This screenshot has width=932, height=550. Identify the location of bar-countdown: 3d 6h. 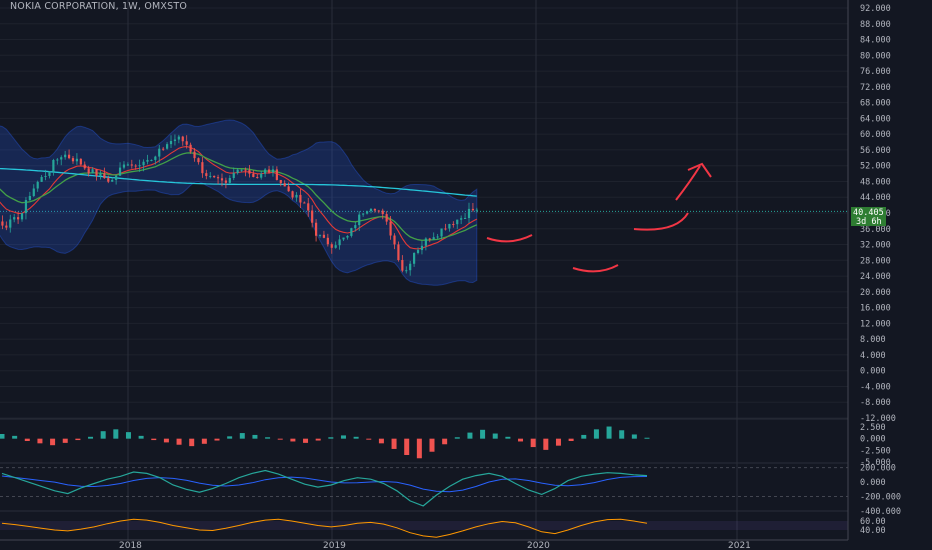
(869, 222).